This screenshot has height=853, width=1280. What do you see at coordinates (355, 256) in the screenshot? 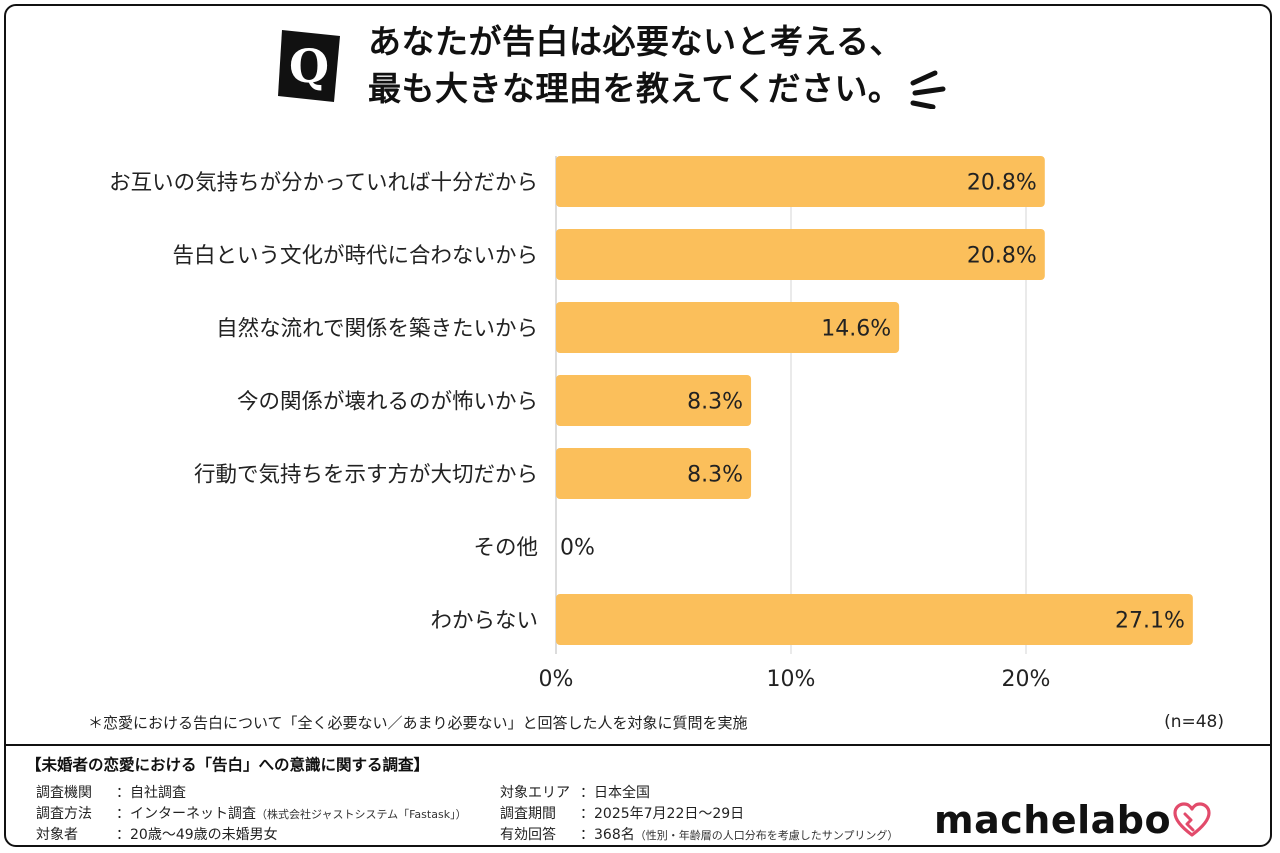
I see `category-label: 告白という文化が時代に合わないから` at bounding box center [355, 256].